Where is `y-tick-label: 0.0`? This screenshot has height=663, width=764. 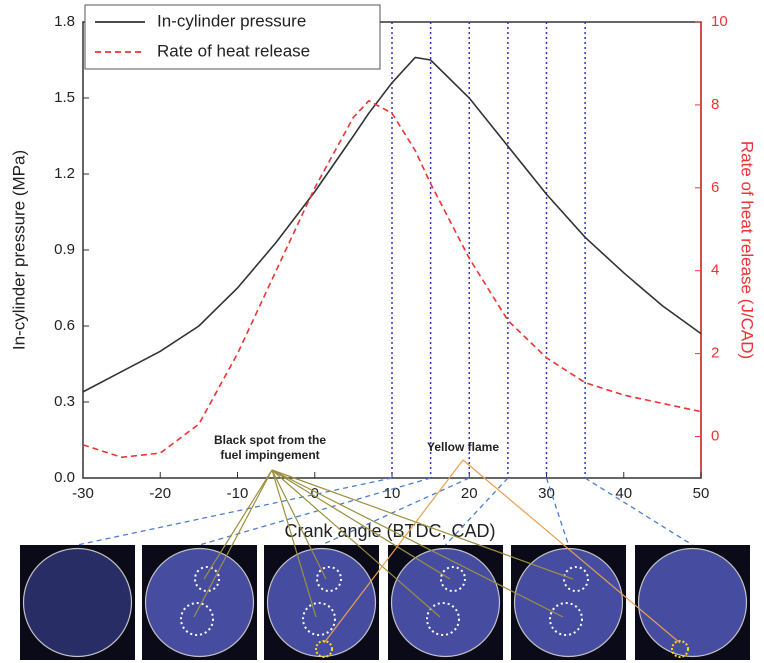 y-tick-label: 0.0 is located at coordinates (64, 477).